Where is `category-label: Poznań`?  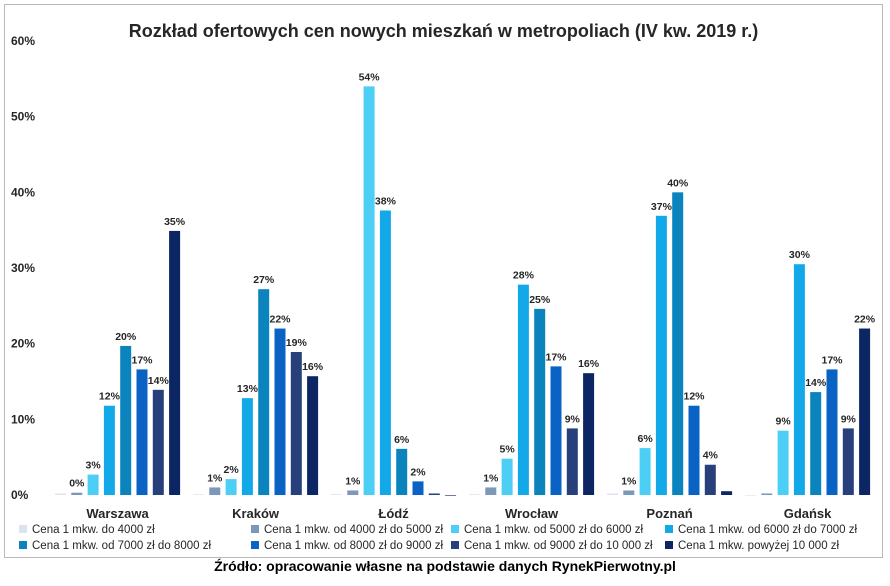
category-label: Poznań is located at coordinates (669, 513).